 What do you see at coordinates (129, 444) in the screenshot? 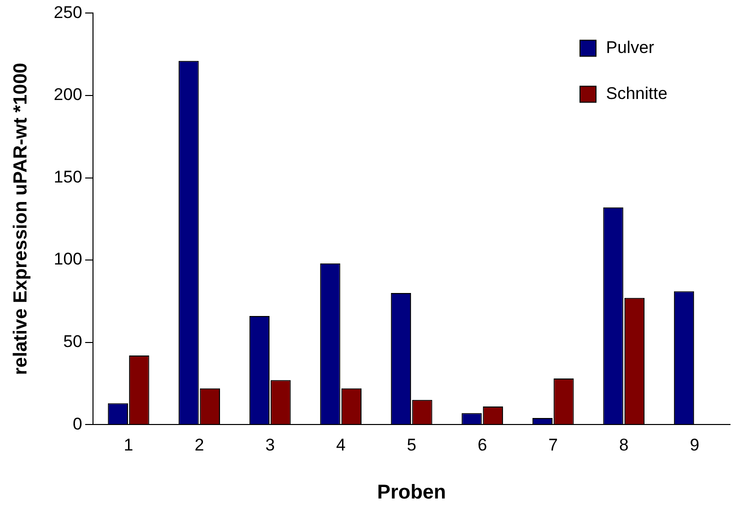
I see `x-tick-label: 1` at bounding box center [129, 444].